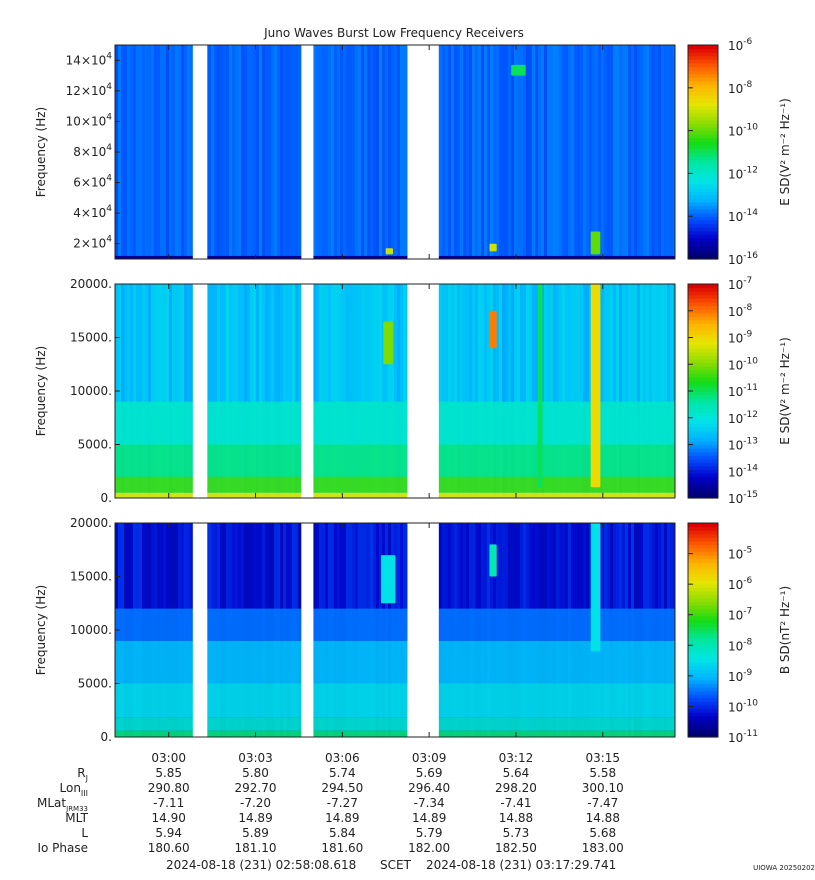 Image resolution: width=815 pixels, height=880 pixels. I want to click on ephemeris-value: 5.69, so click(429, 773).